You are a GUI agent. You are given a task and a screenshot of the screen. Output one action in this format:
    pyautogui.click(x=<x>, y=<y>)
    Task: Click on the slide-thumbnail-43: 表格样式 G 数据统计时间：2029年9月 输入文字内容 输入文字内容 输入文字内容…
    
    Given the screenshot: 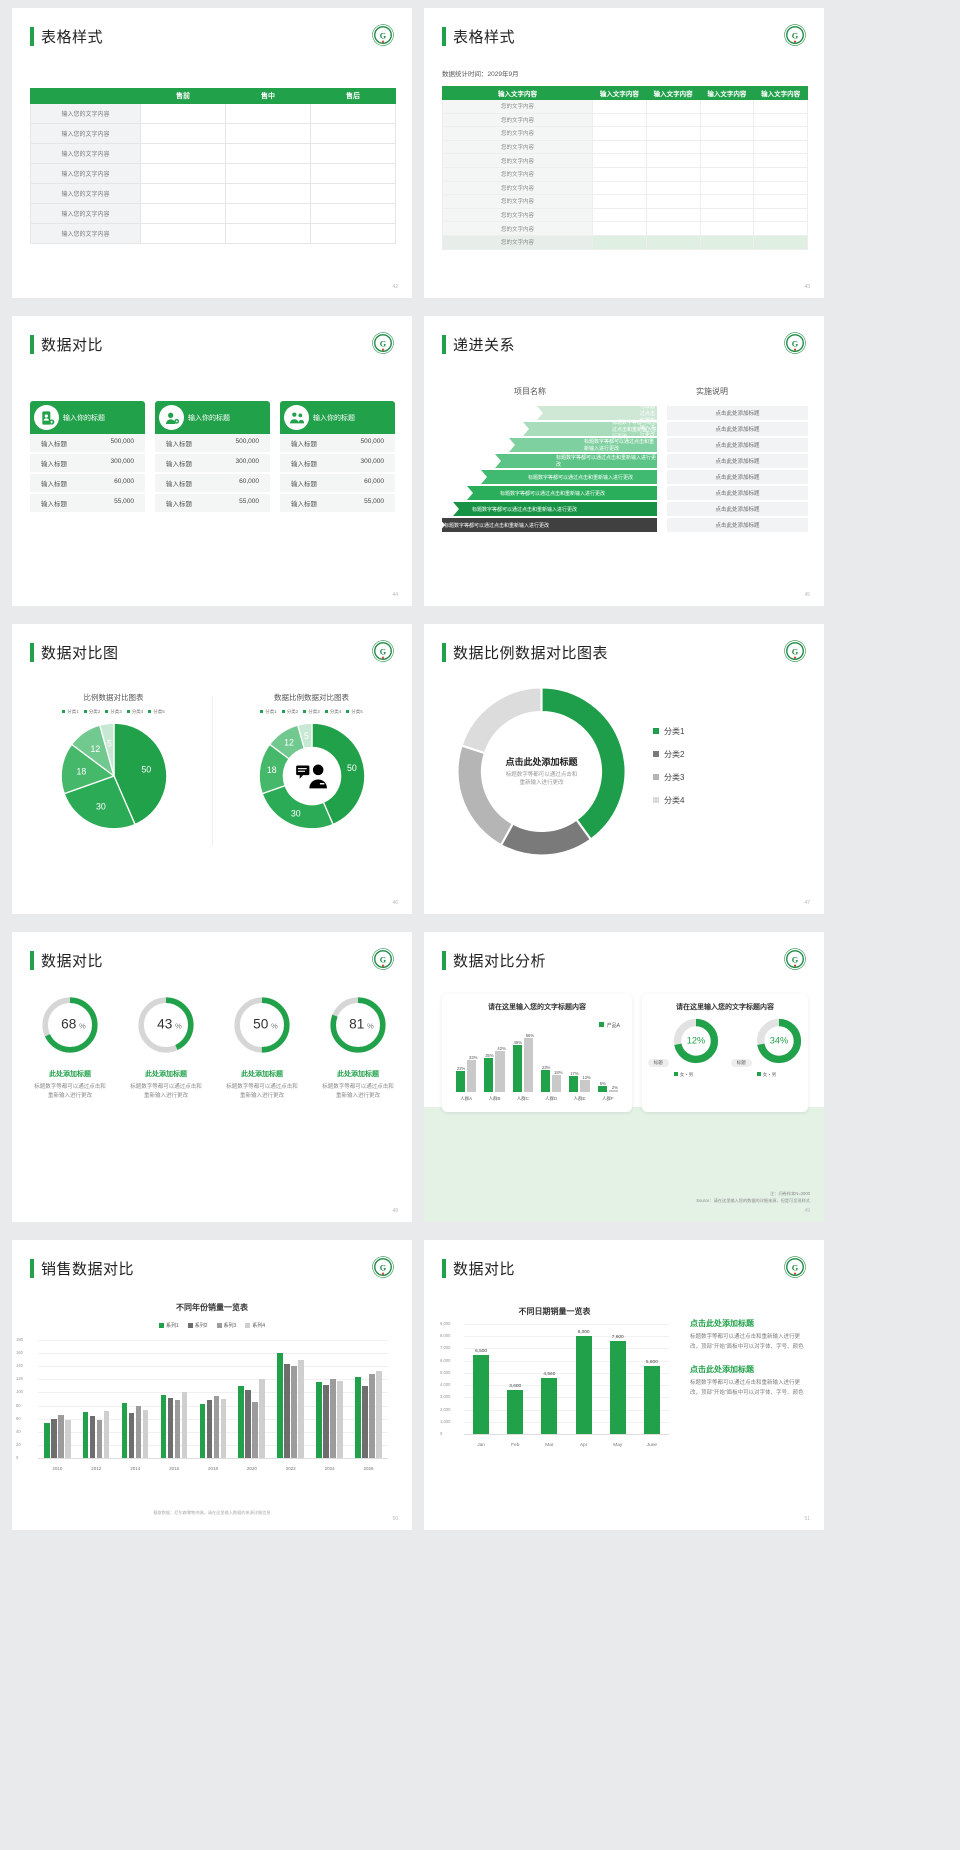 What is the action you would take?
    pyautogui.click(x=624, y=153)
    